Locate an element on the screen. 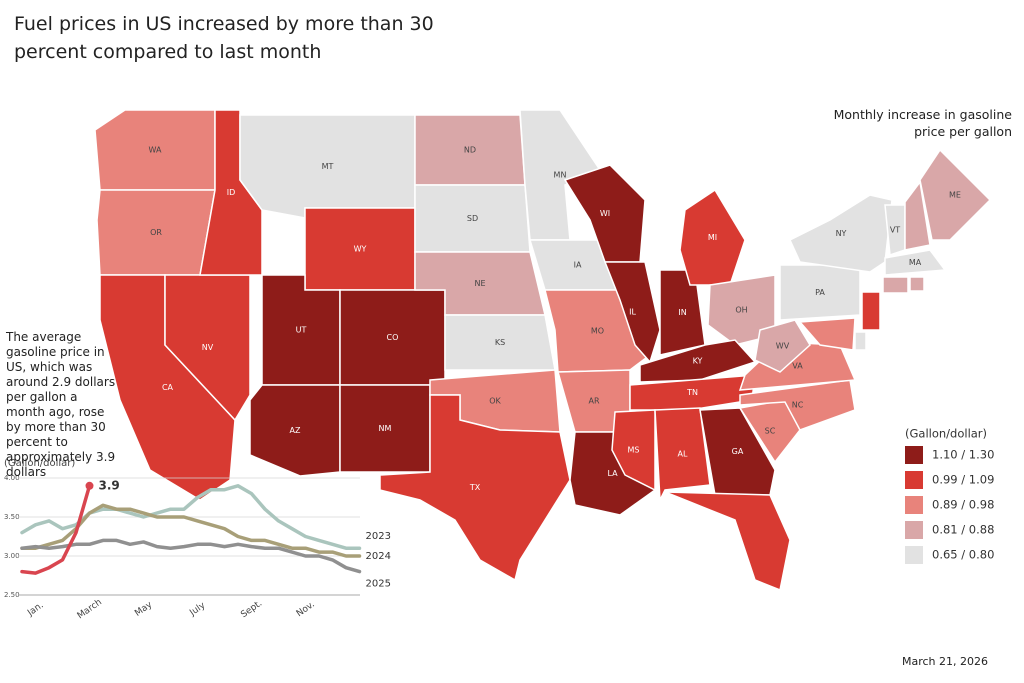  x-tick-label: May is located at coordinates (144, 609).